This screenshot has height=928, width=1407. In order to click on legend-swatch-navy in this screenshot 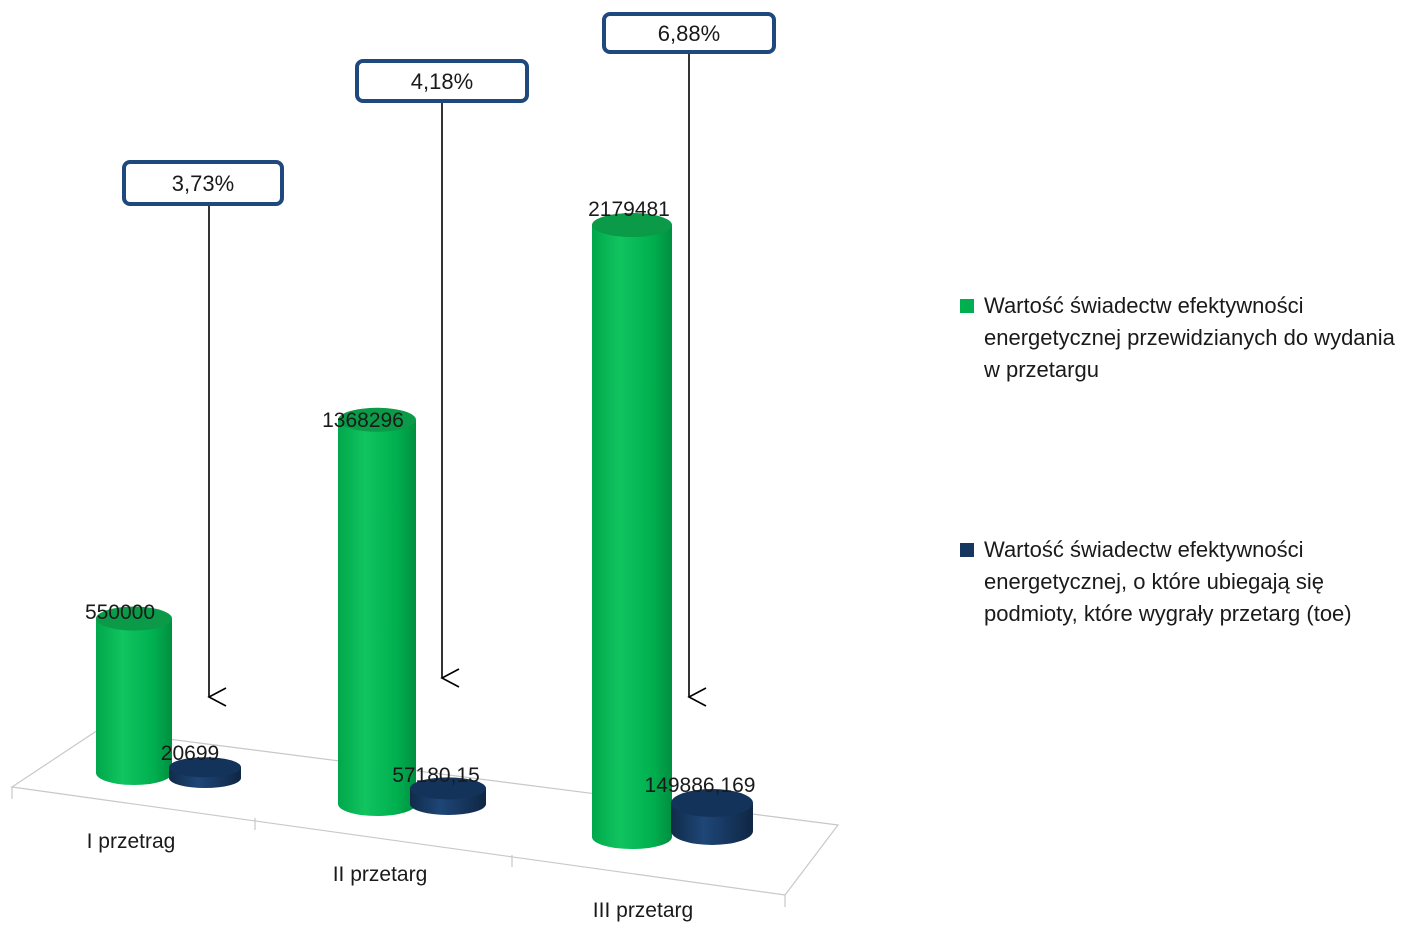, I will do `click(967, 550)`.